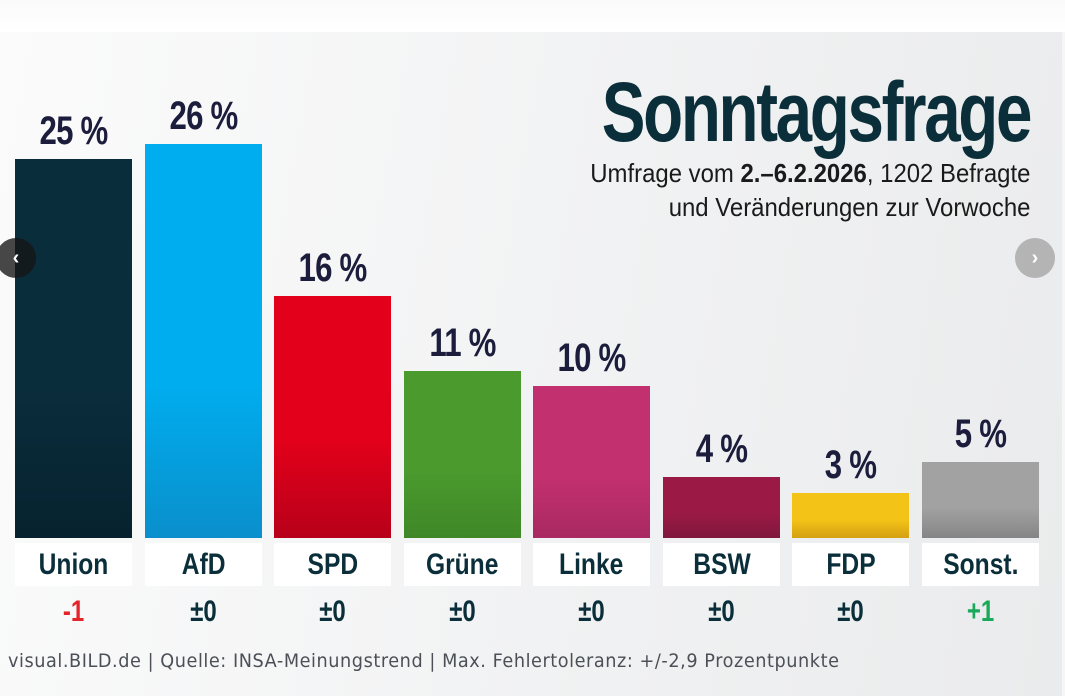  What do you see at coordinates (591, 358) in the screenshot?
I see `value-label: 10 %` at bounding box center [591, 358].